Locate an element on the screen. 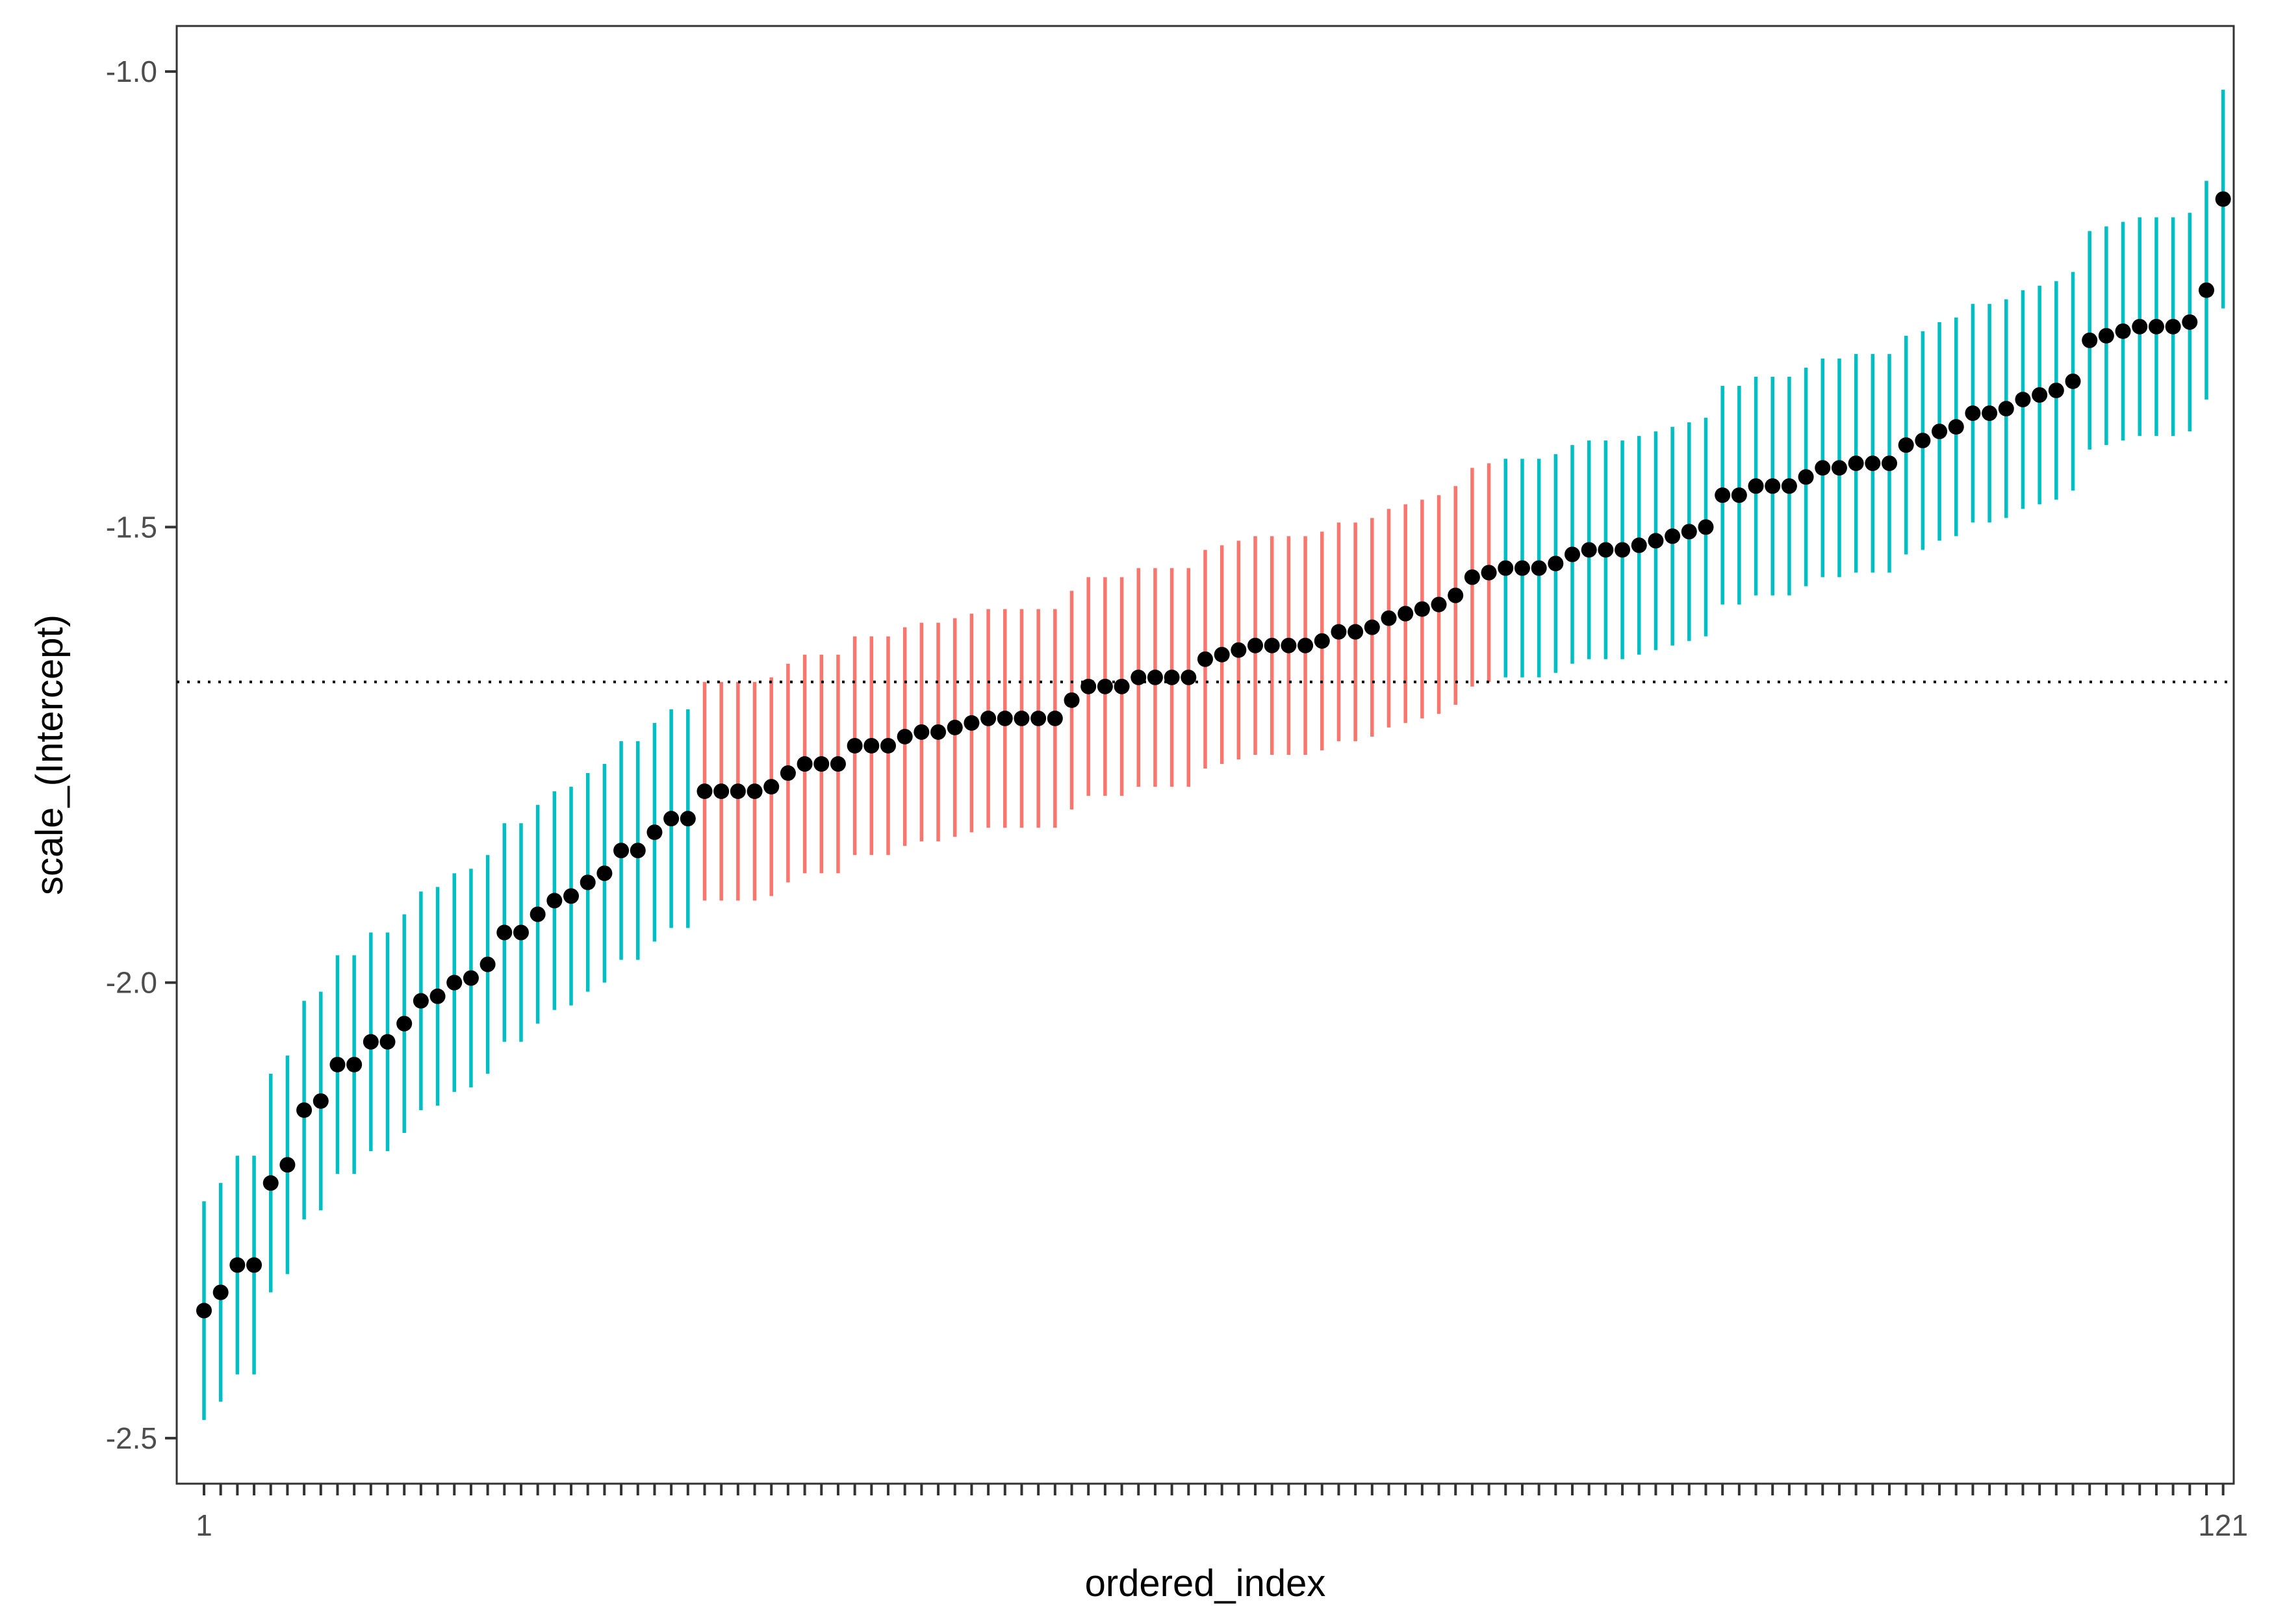 This screenshot has width=2274, height=1624. x-tick-label-first: 1 is located at coordinates (204, 1525).